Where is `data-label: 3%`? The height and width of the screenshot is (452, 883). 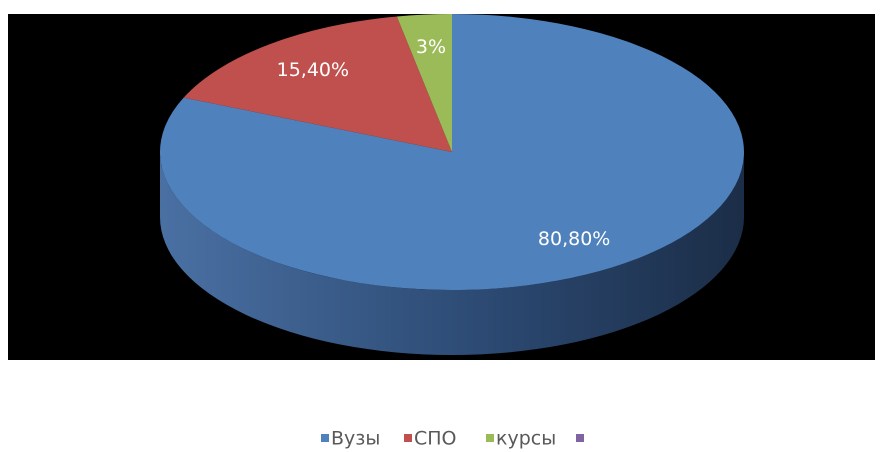
data-label: 3% is located at coordinates (431, 47).